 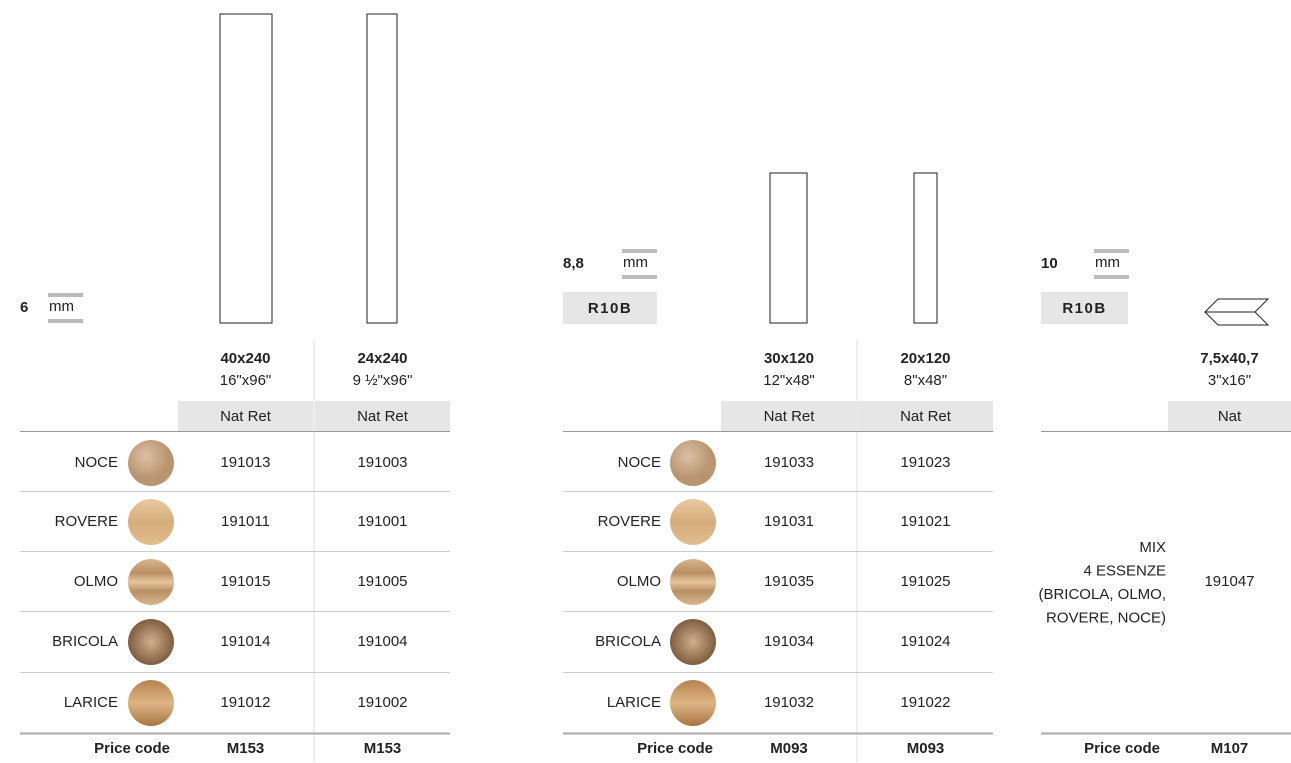 I want to click on price-code: M107, so click(x=1230, y=748).